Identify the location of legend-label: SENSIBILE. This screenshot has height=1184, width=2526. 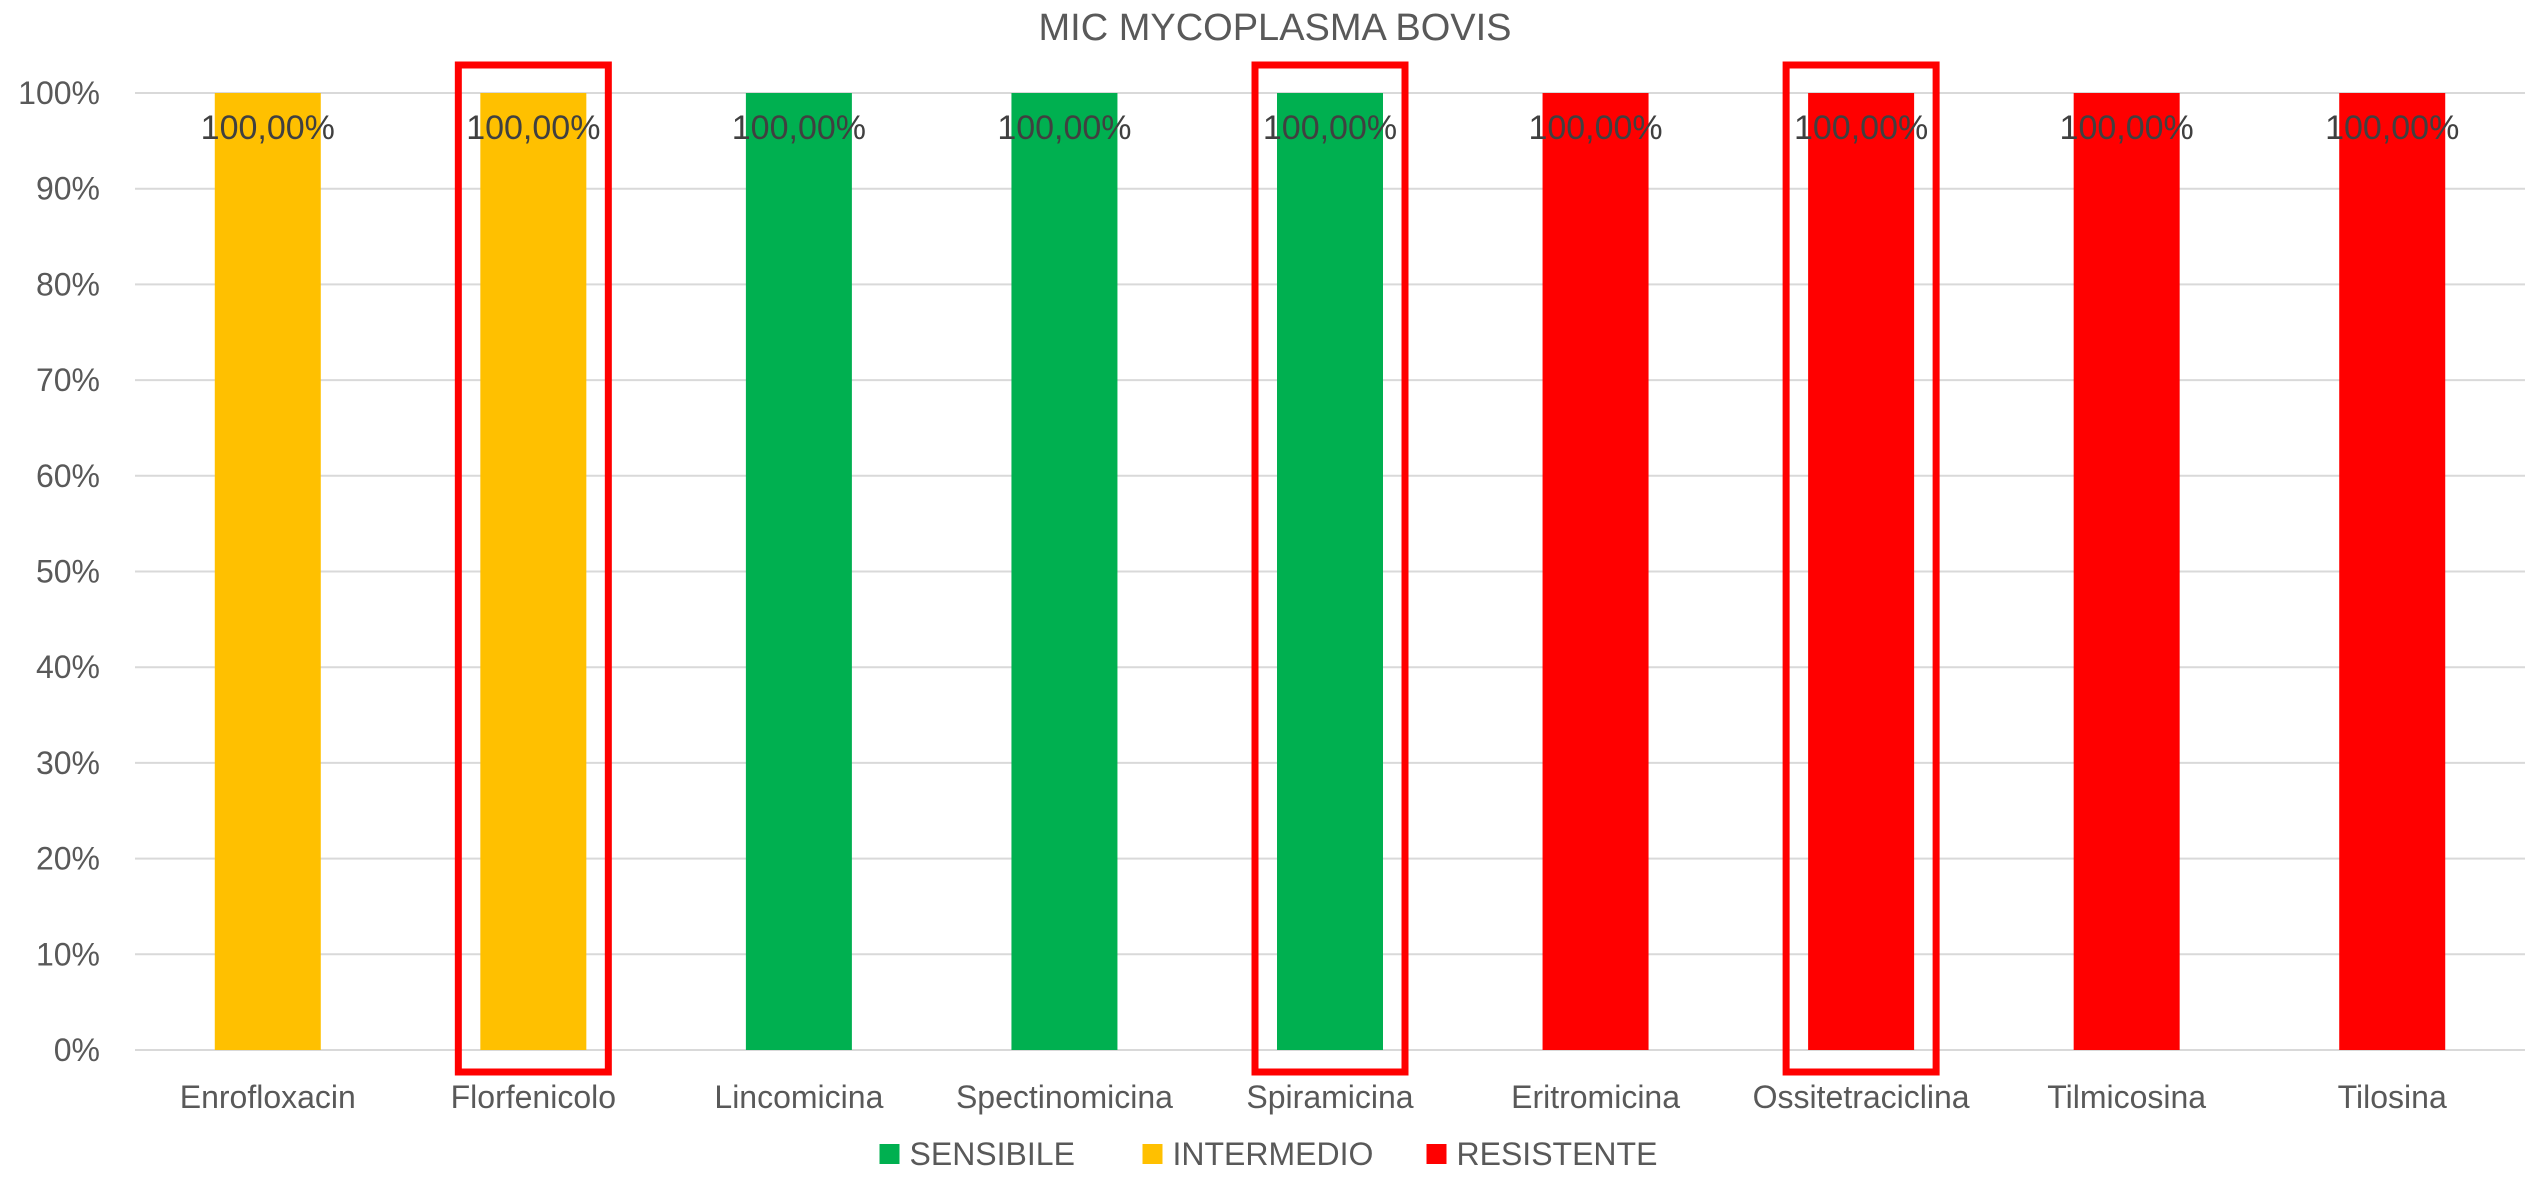
(992, 1154).